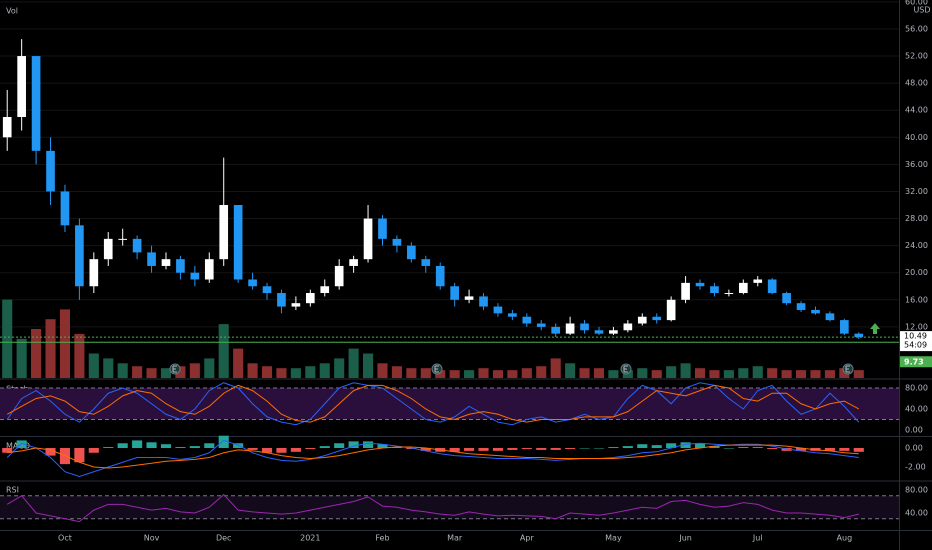 The height and width of the screenshot is (550, 932). What do you see at coordinates (921, 10) in the screenshot?
I see `currency-label: USD` at bounding box center [921, 10].